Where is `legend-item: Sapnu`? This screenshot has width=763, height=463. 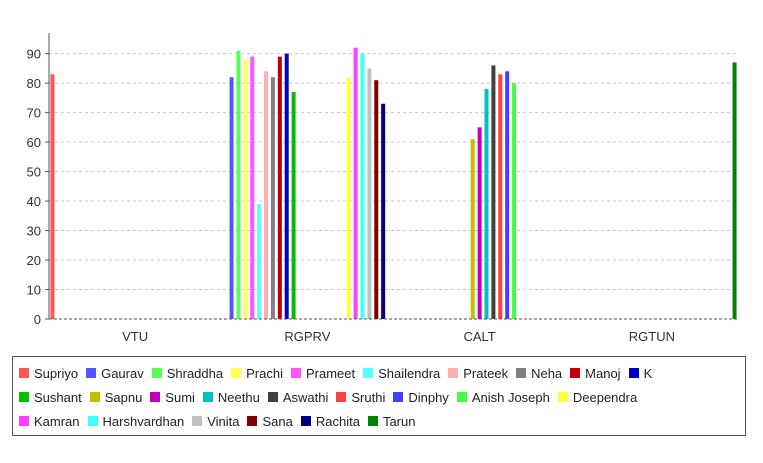
legend-item: Sapnu is located at coordinates (116, 397).